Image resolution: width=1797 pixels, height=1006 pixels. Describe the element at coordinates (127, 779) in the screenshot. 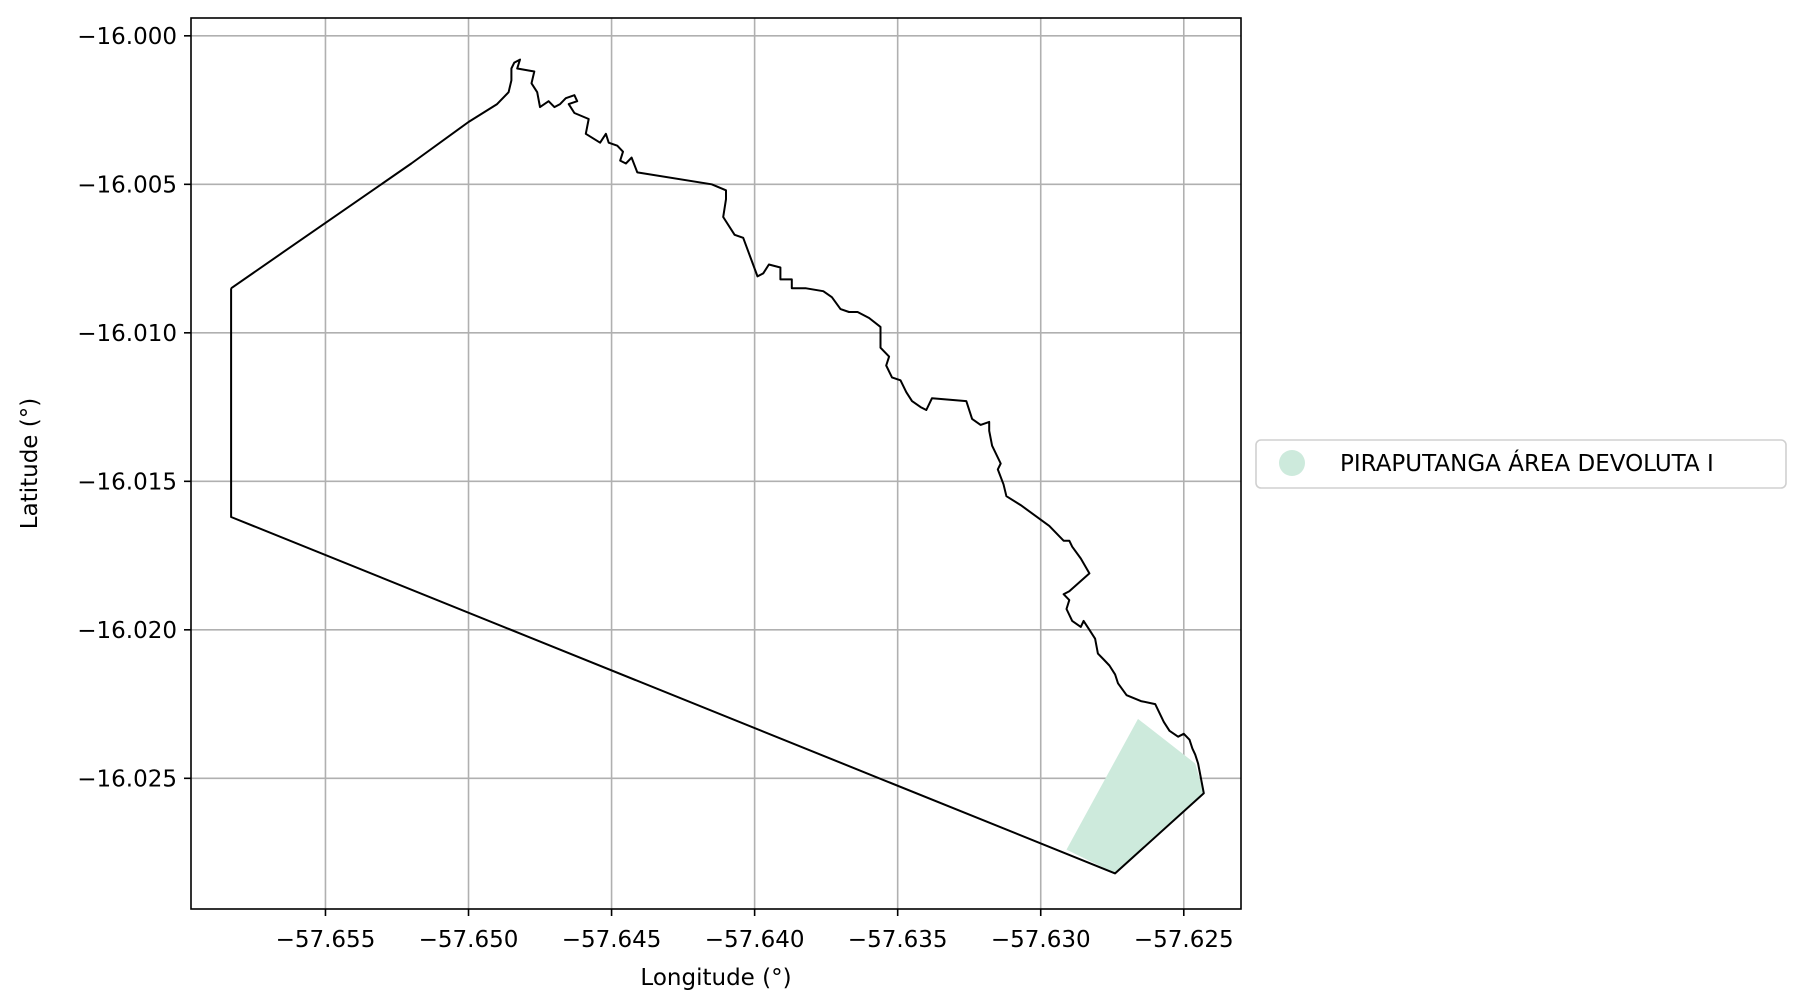

I see `y-tick-label: −16.025` at that location.